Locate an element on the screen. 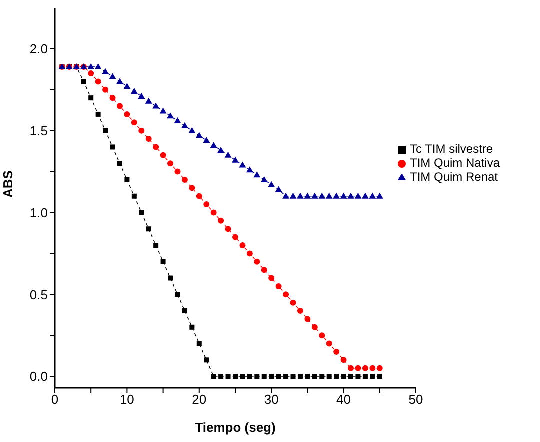  y-tick-label: 1.0 is located at coordinates (39, 212).